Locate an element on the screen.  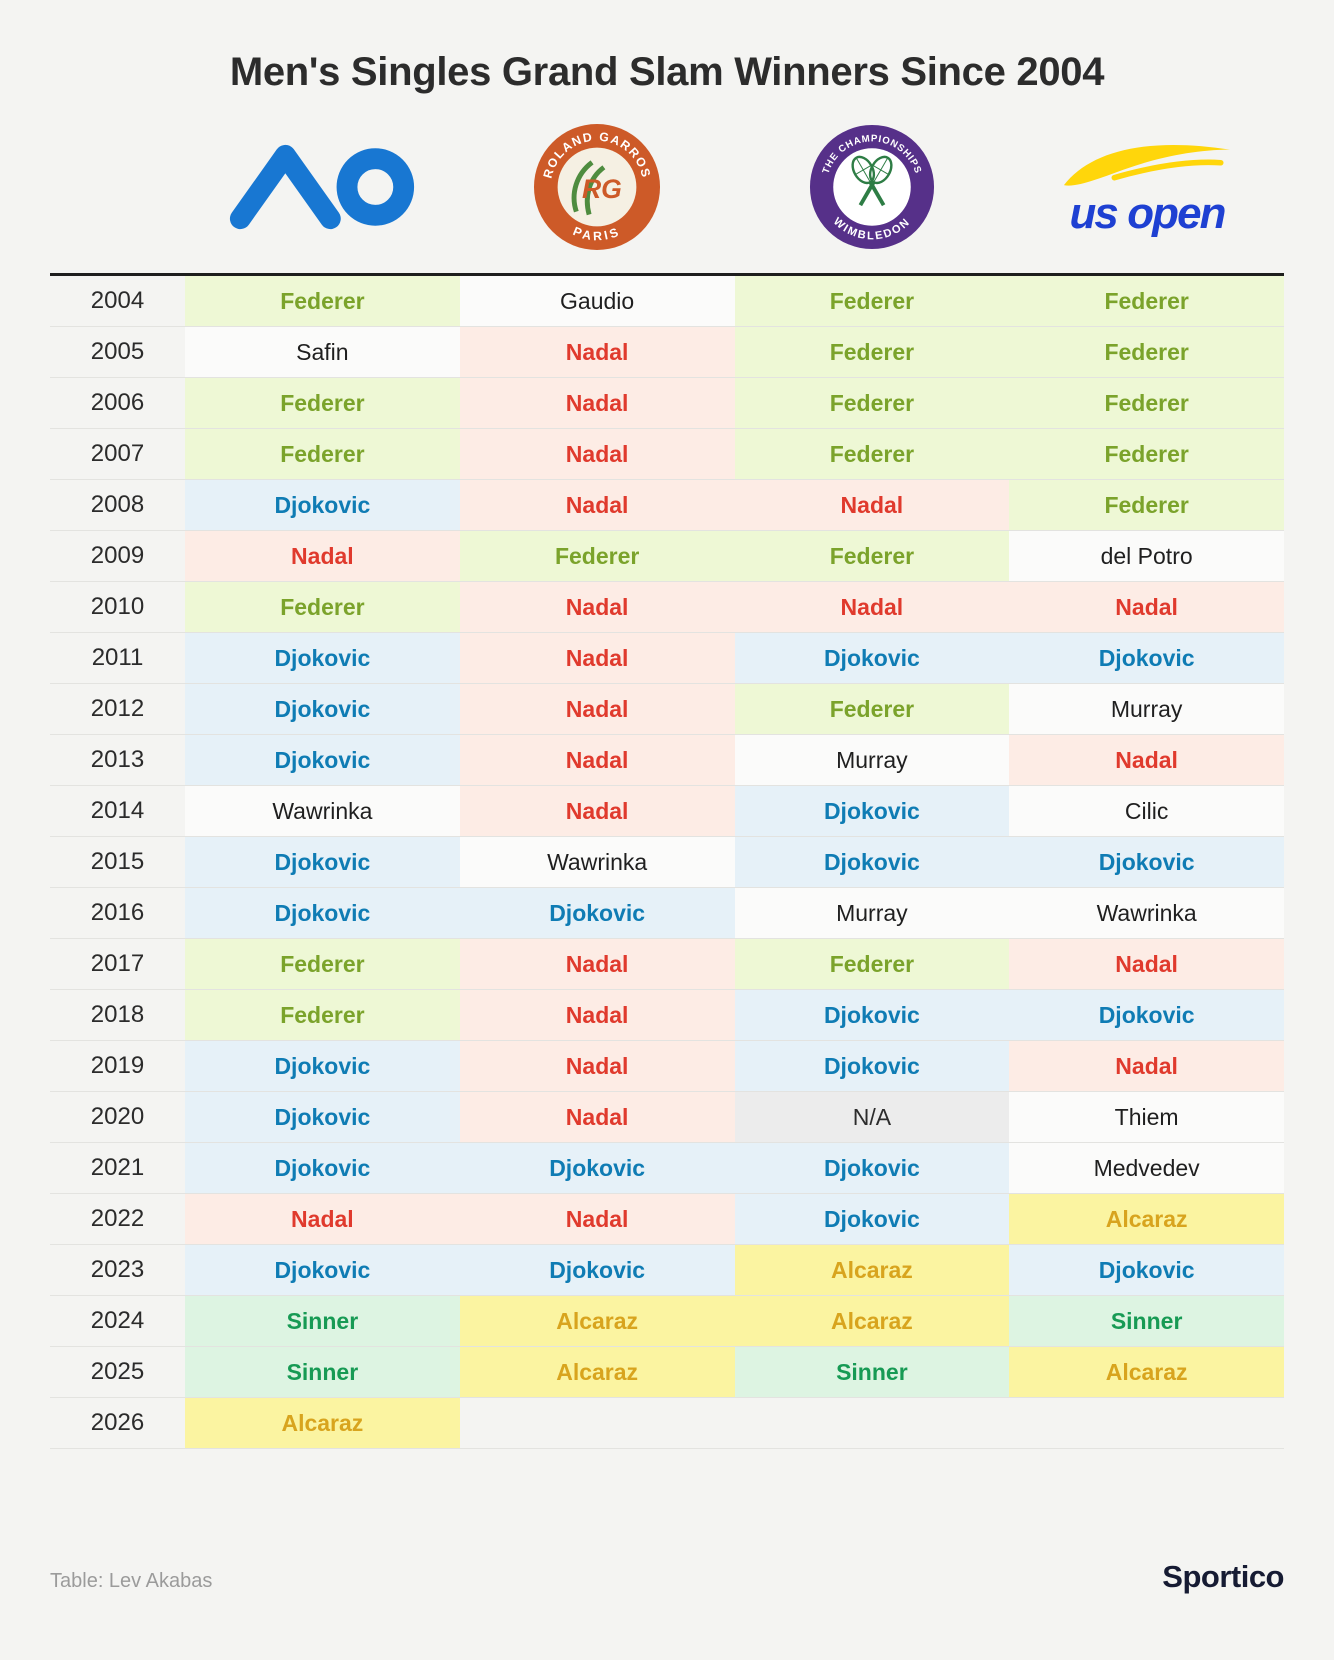
year-label: 2009 is located at coordinates (117, 555).